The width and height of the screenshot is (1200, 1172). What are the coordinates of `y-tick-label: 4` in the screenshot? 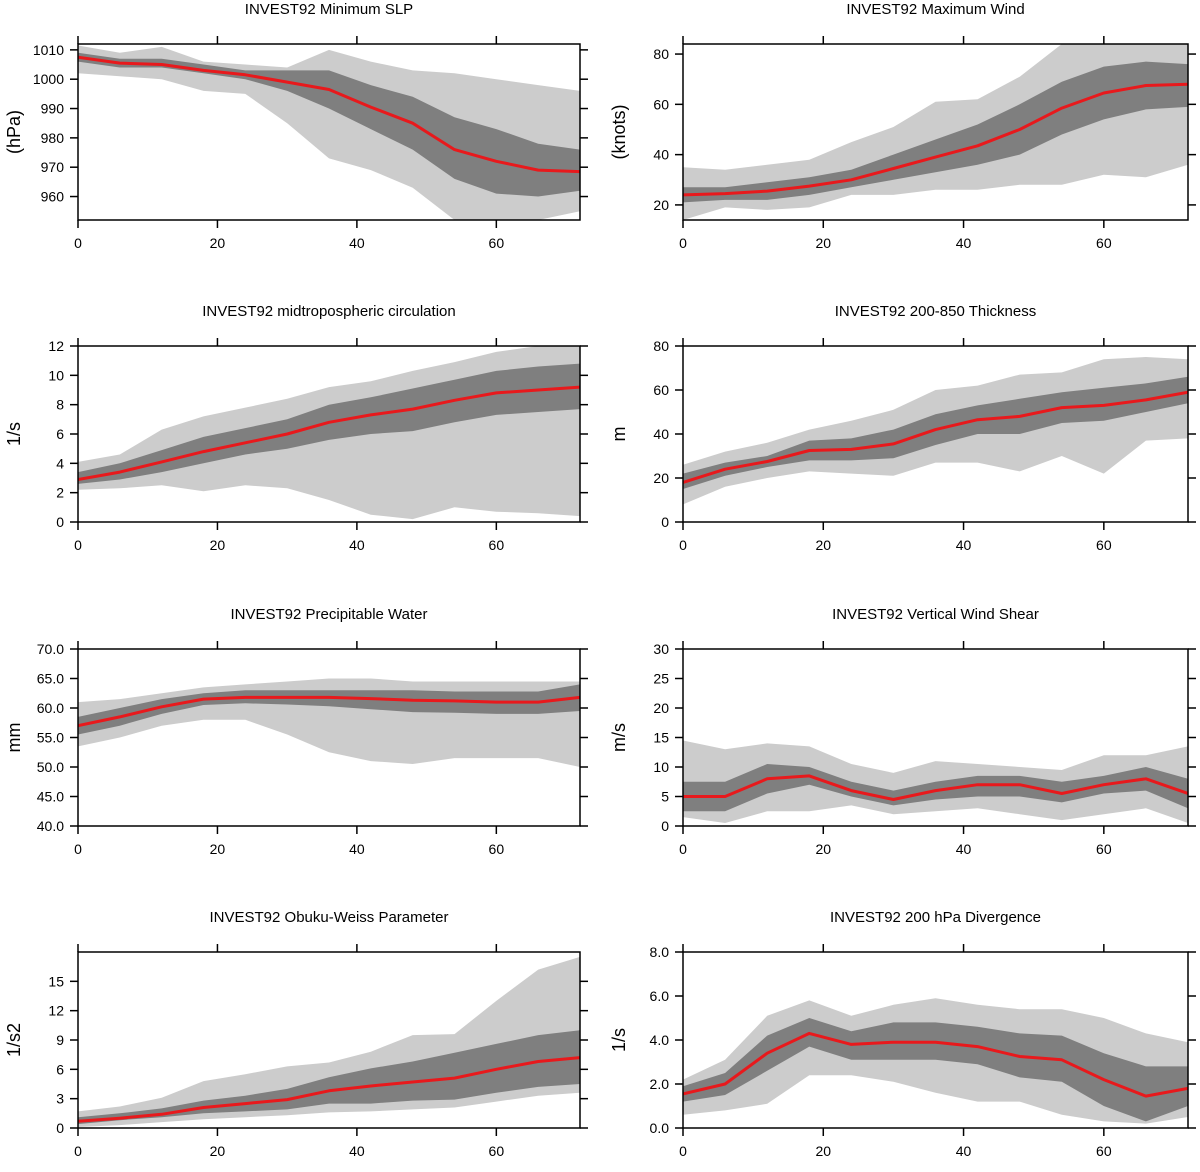 It's located at (60, 463).